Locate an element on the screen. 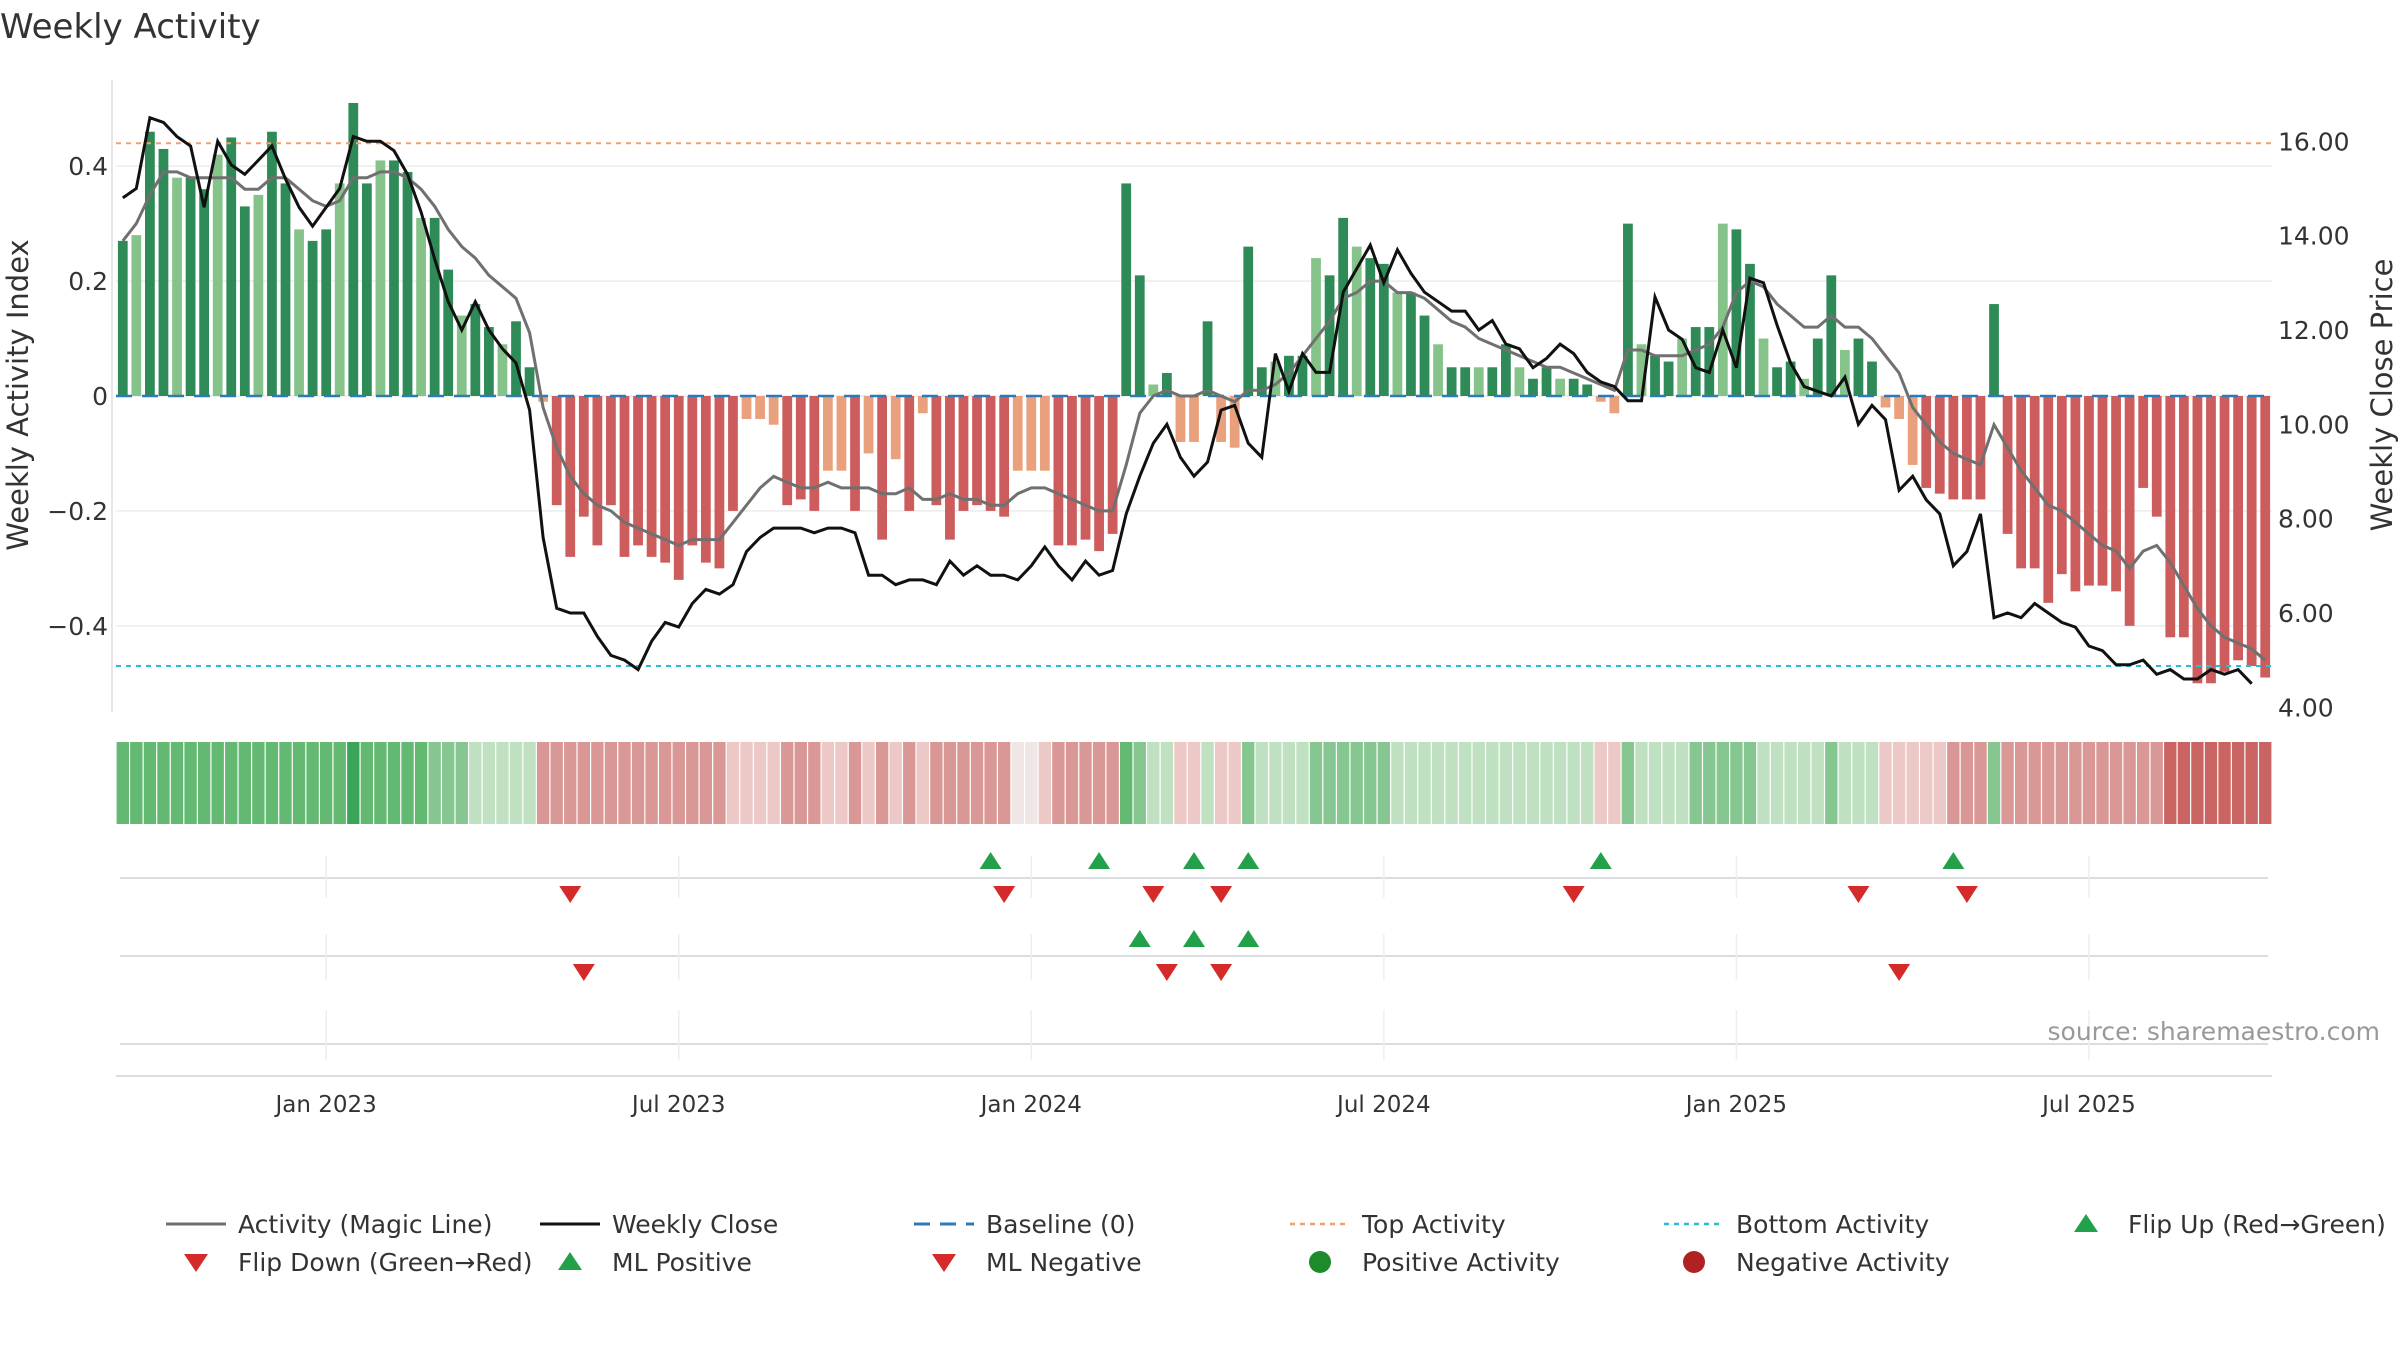 Image resolution: width=2400 pixels, height=1350 pixels. ylabel-left: Weekly Activity Index is located at coordinates (18, 394).